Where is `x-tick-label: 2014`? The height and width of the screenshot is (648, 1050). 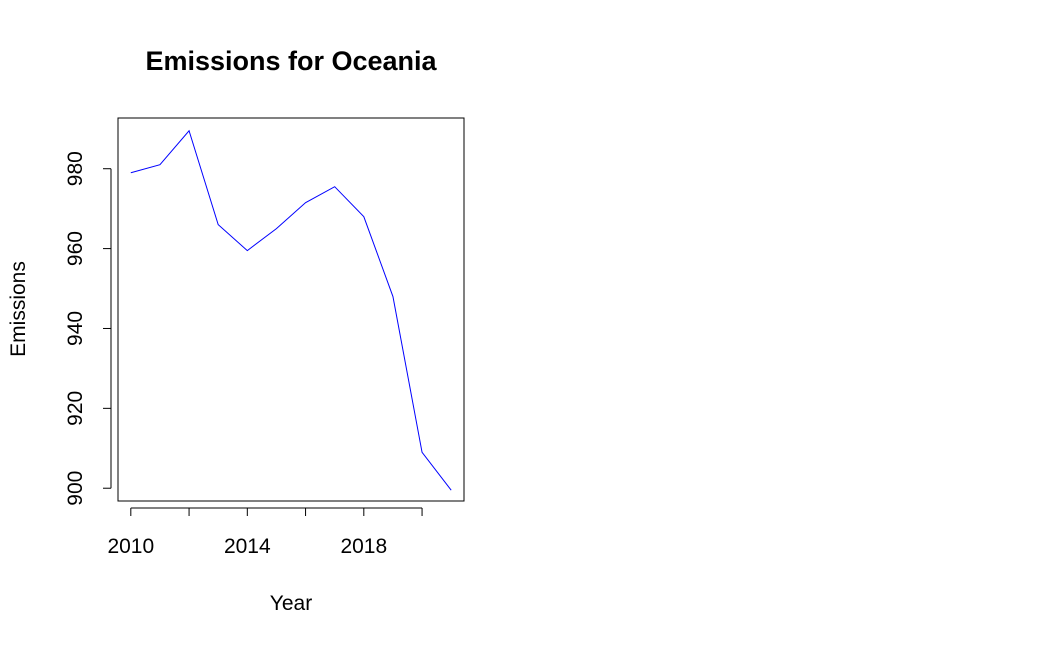 x-tick-label: 2014 is located at coordinates (247, 546).